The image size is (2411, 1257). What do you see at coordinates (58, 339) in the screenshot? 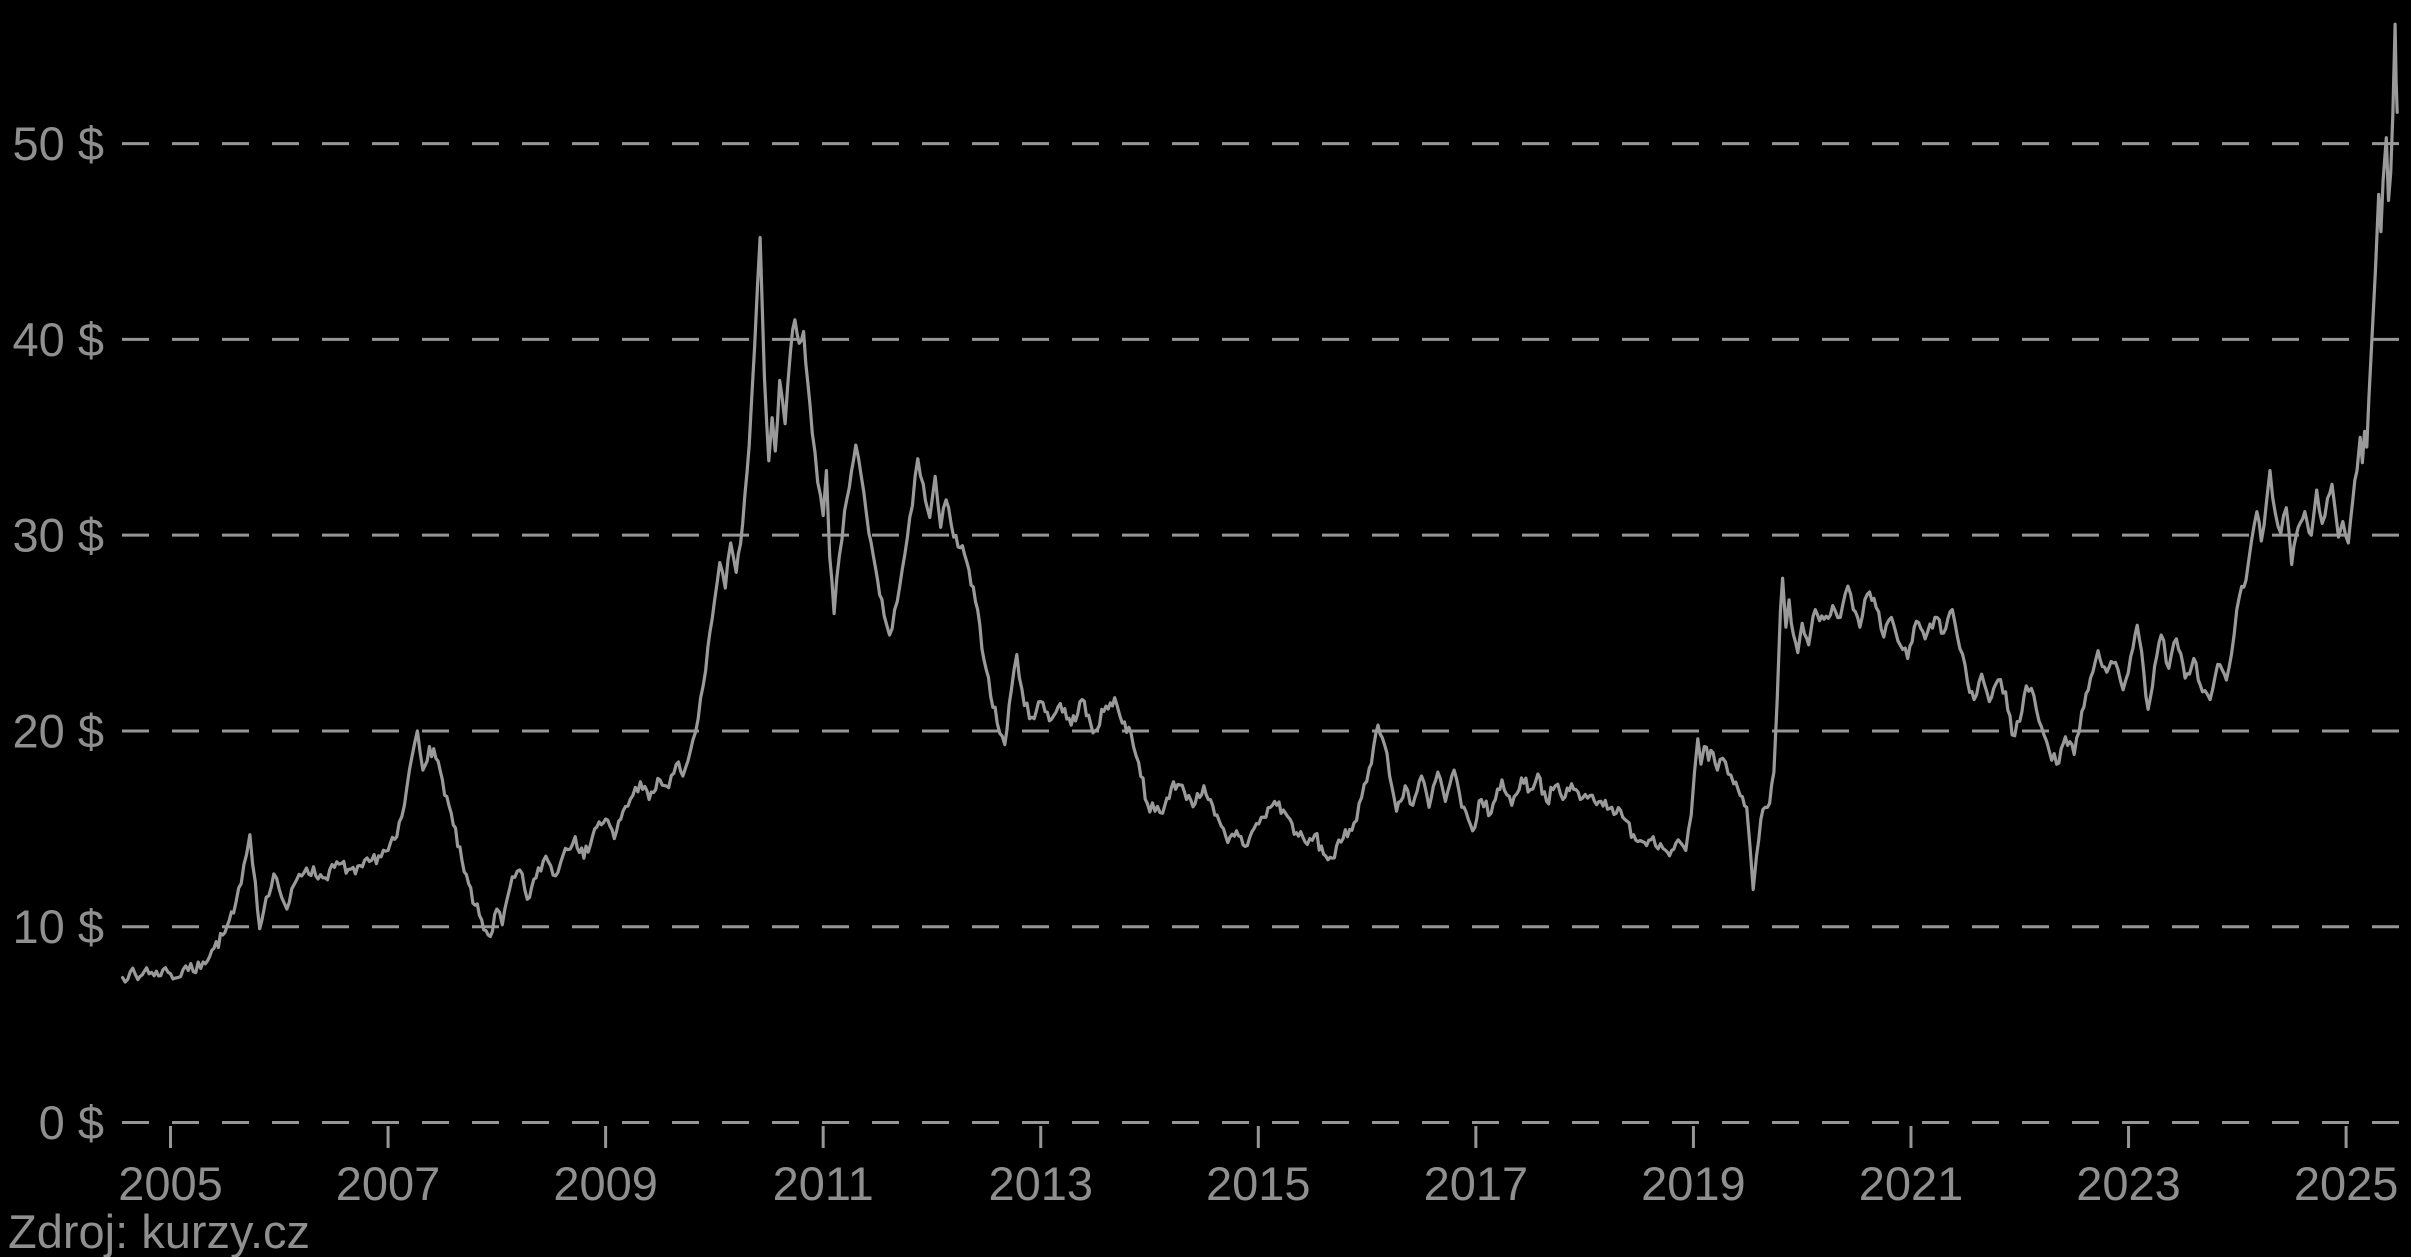
I see `y-axis-label: 40 $` at bounding box center [58, 339].